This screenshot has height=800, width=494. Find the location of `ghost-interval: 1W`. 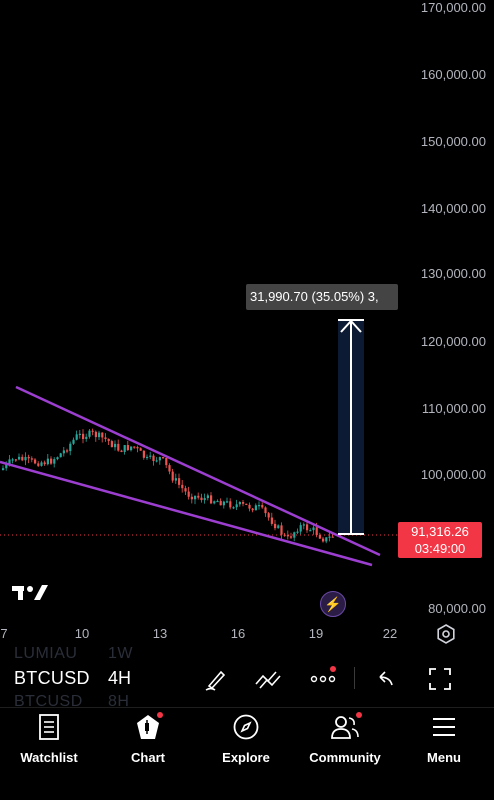

ghost-interval: 1W is located at coordinates (120, 653).